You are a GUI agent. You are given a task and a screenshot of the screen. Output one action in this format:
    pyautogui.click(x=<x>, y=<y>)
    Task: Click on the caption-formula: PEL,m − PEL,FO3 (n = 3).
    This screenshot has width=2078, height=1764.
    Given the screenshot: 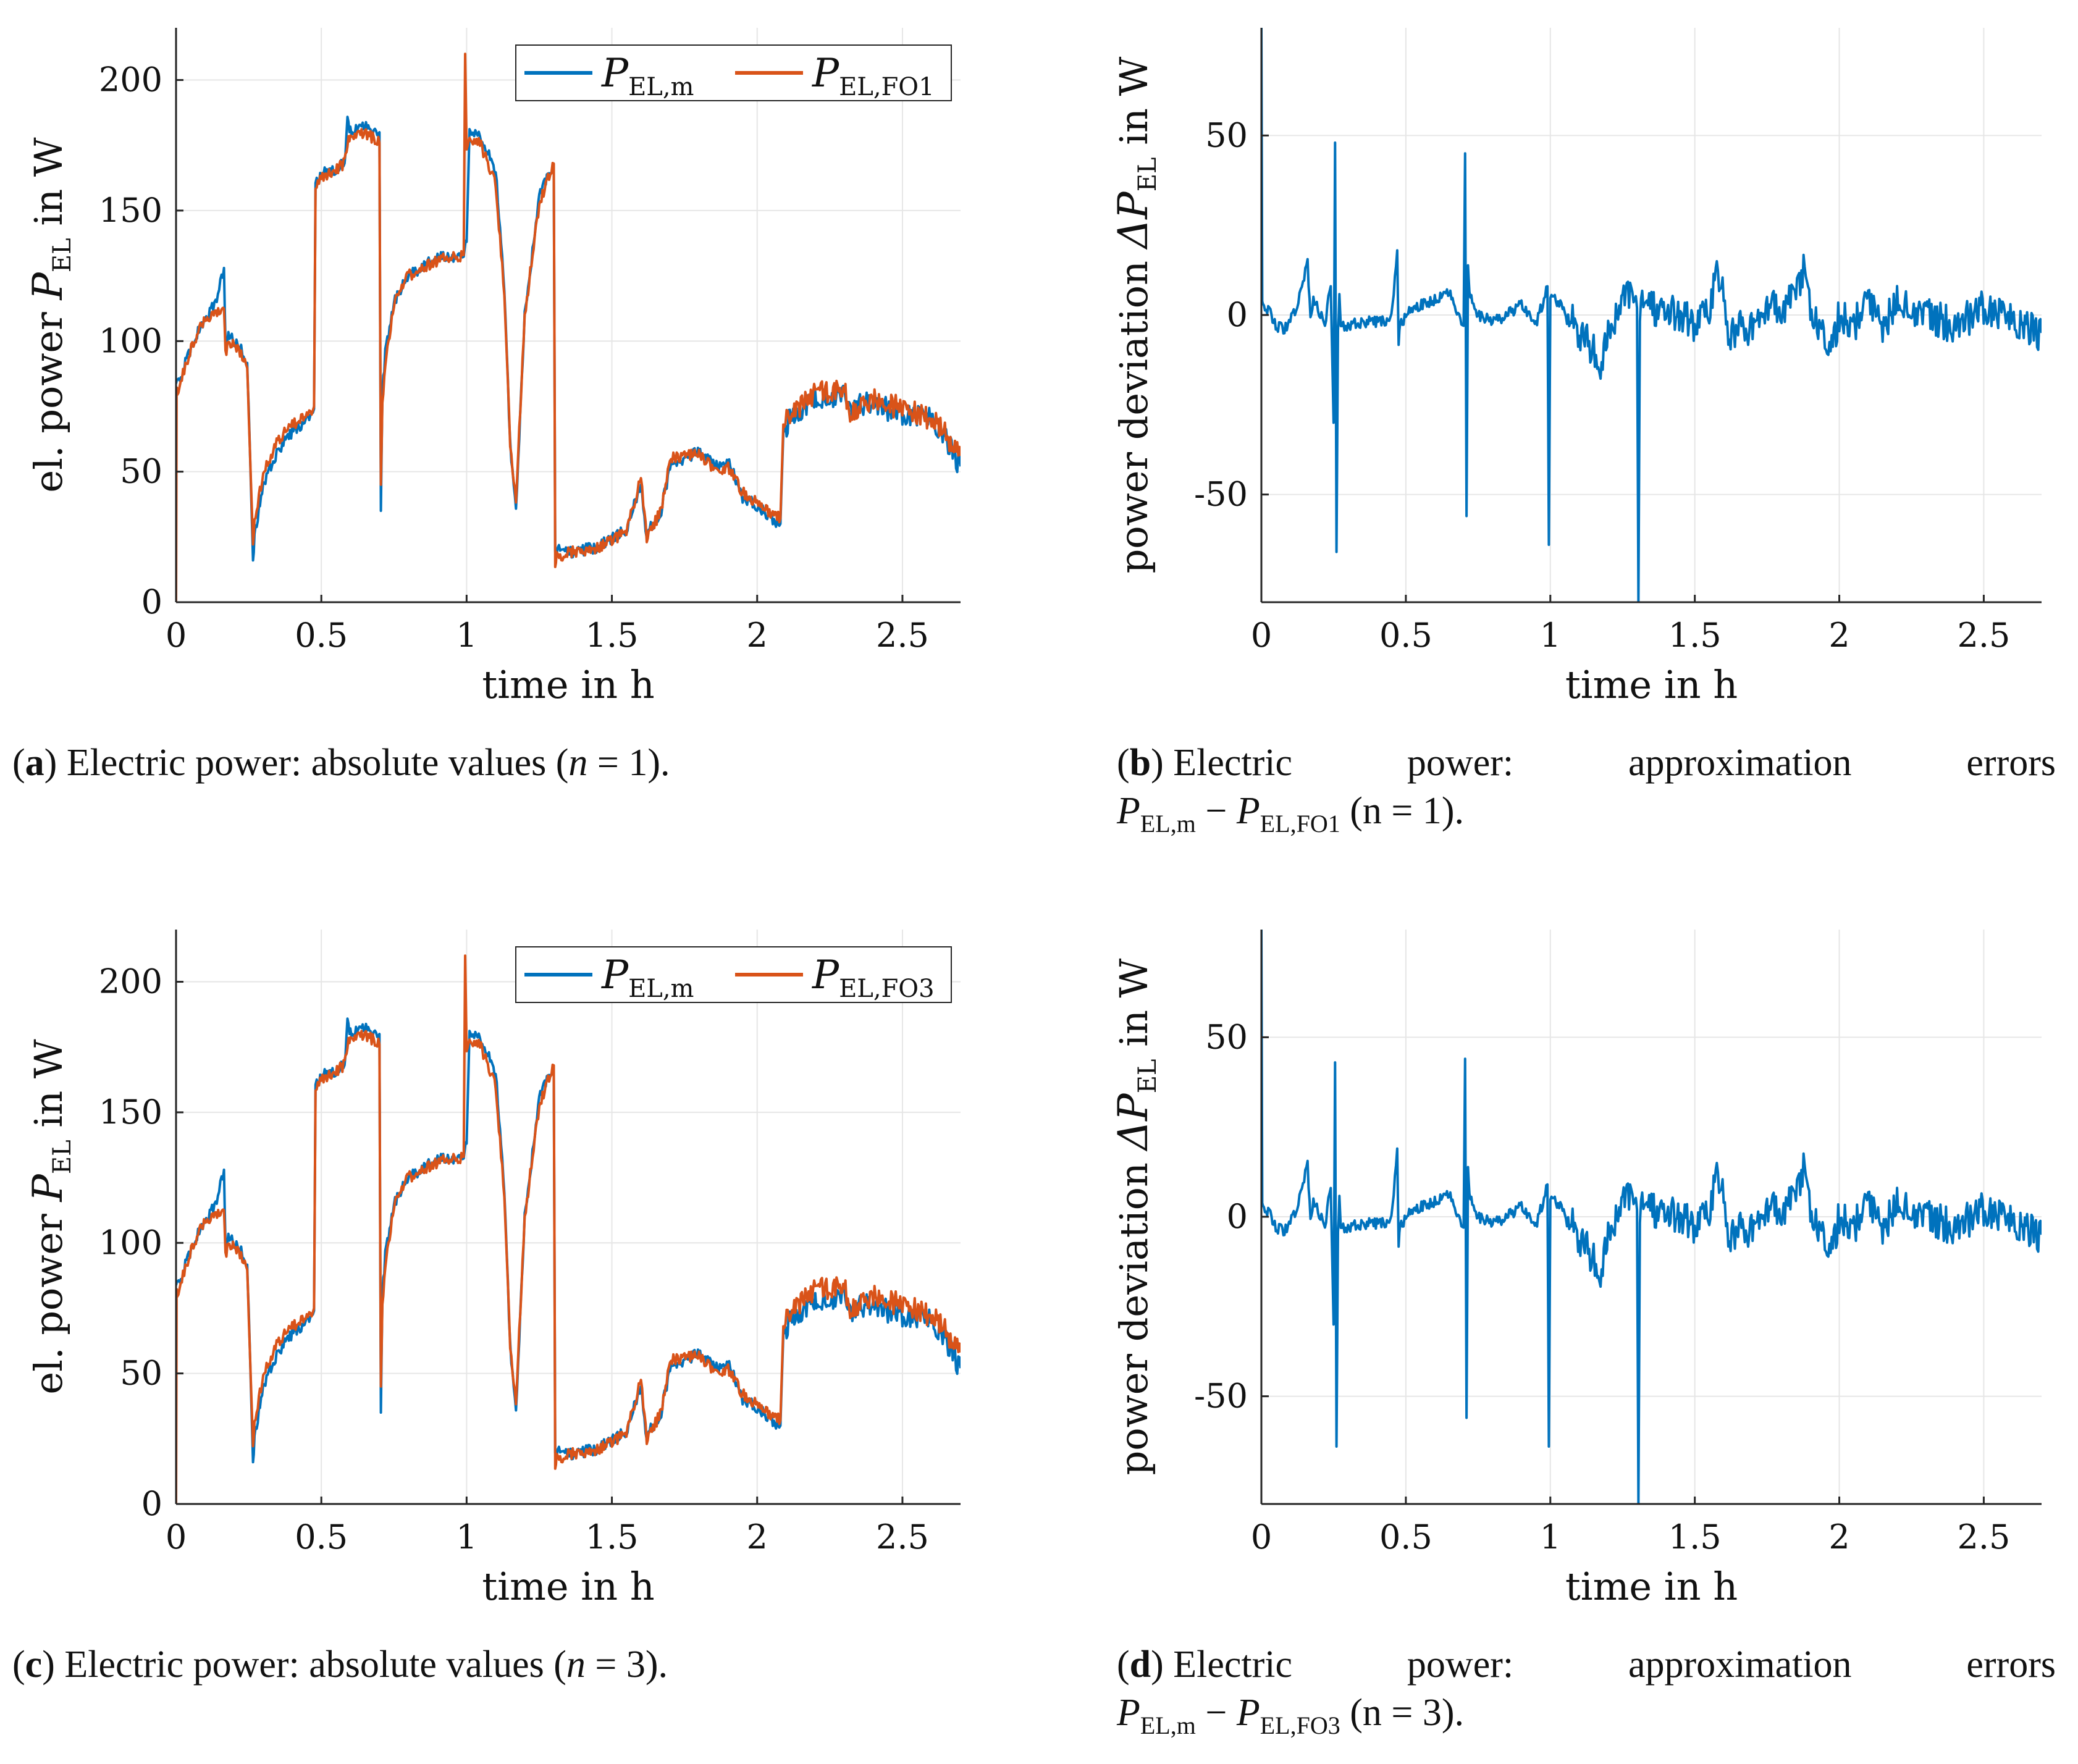 What is the action you would take?
    pyautogui.click(x=1291, y=1715)
    